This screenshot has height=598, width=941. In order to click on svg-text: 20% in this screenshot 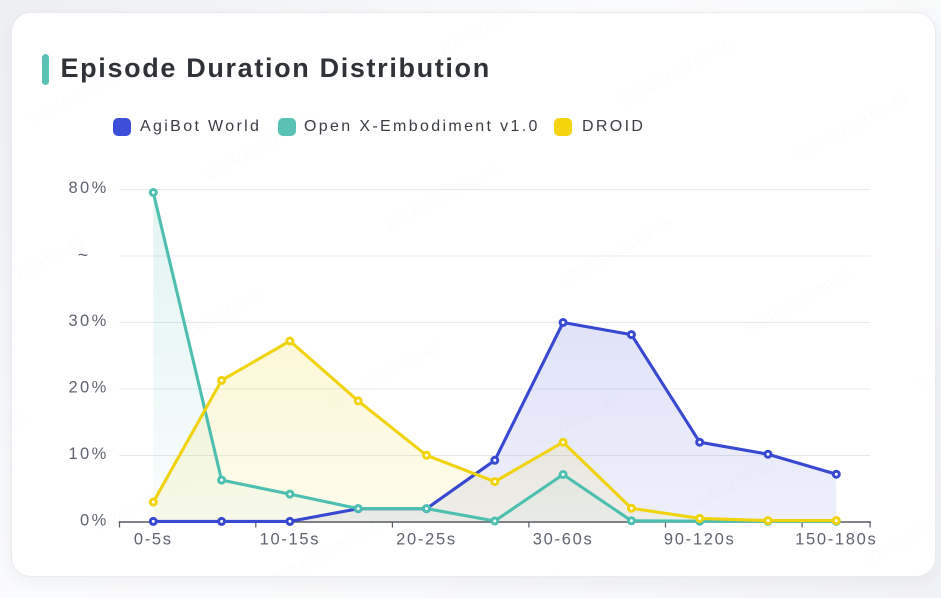, I will do `click(88, 388)`.